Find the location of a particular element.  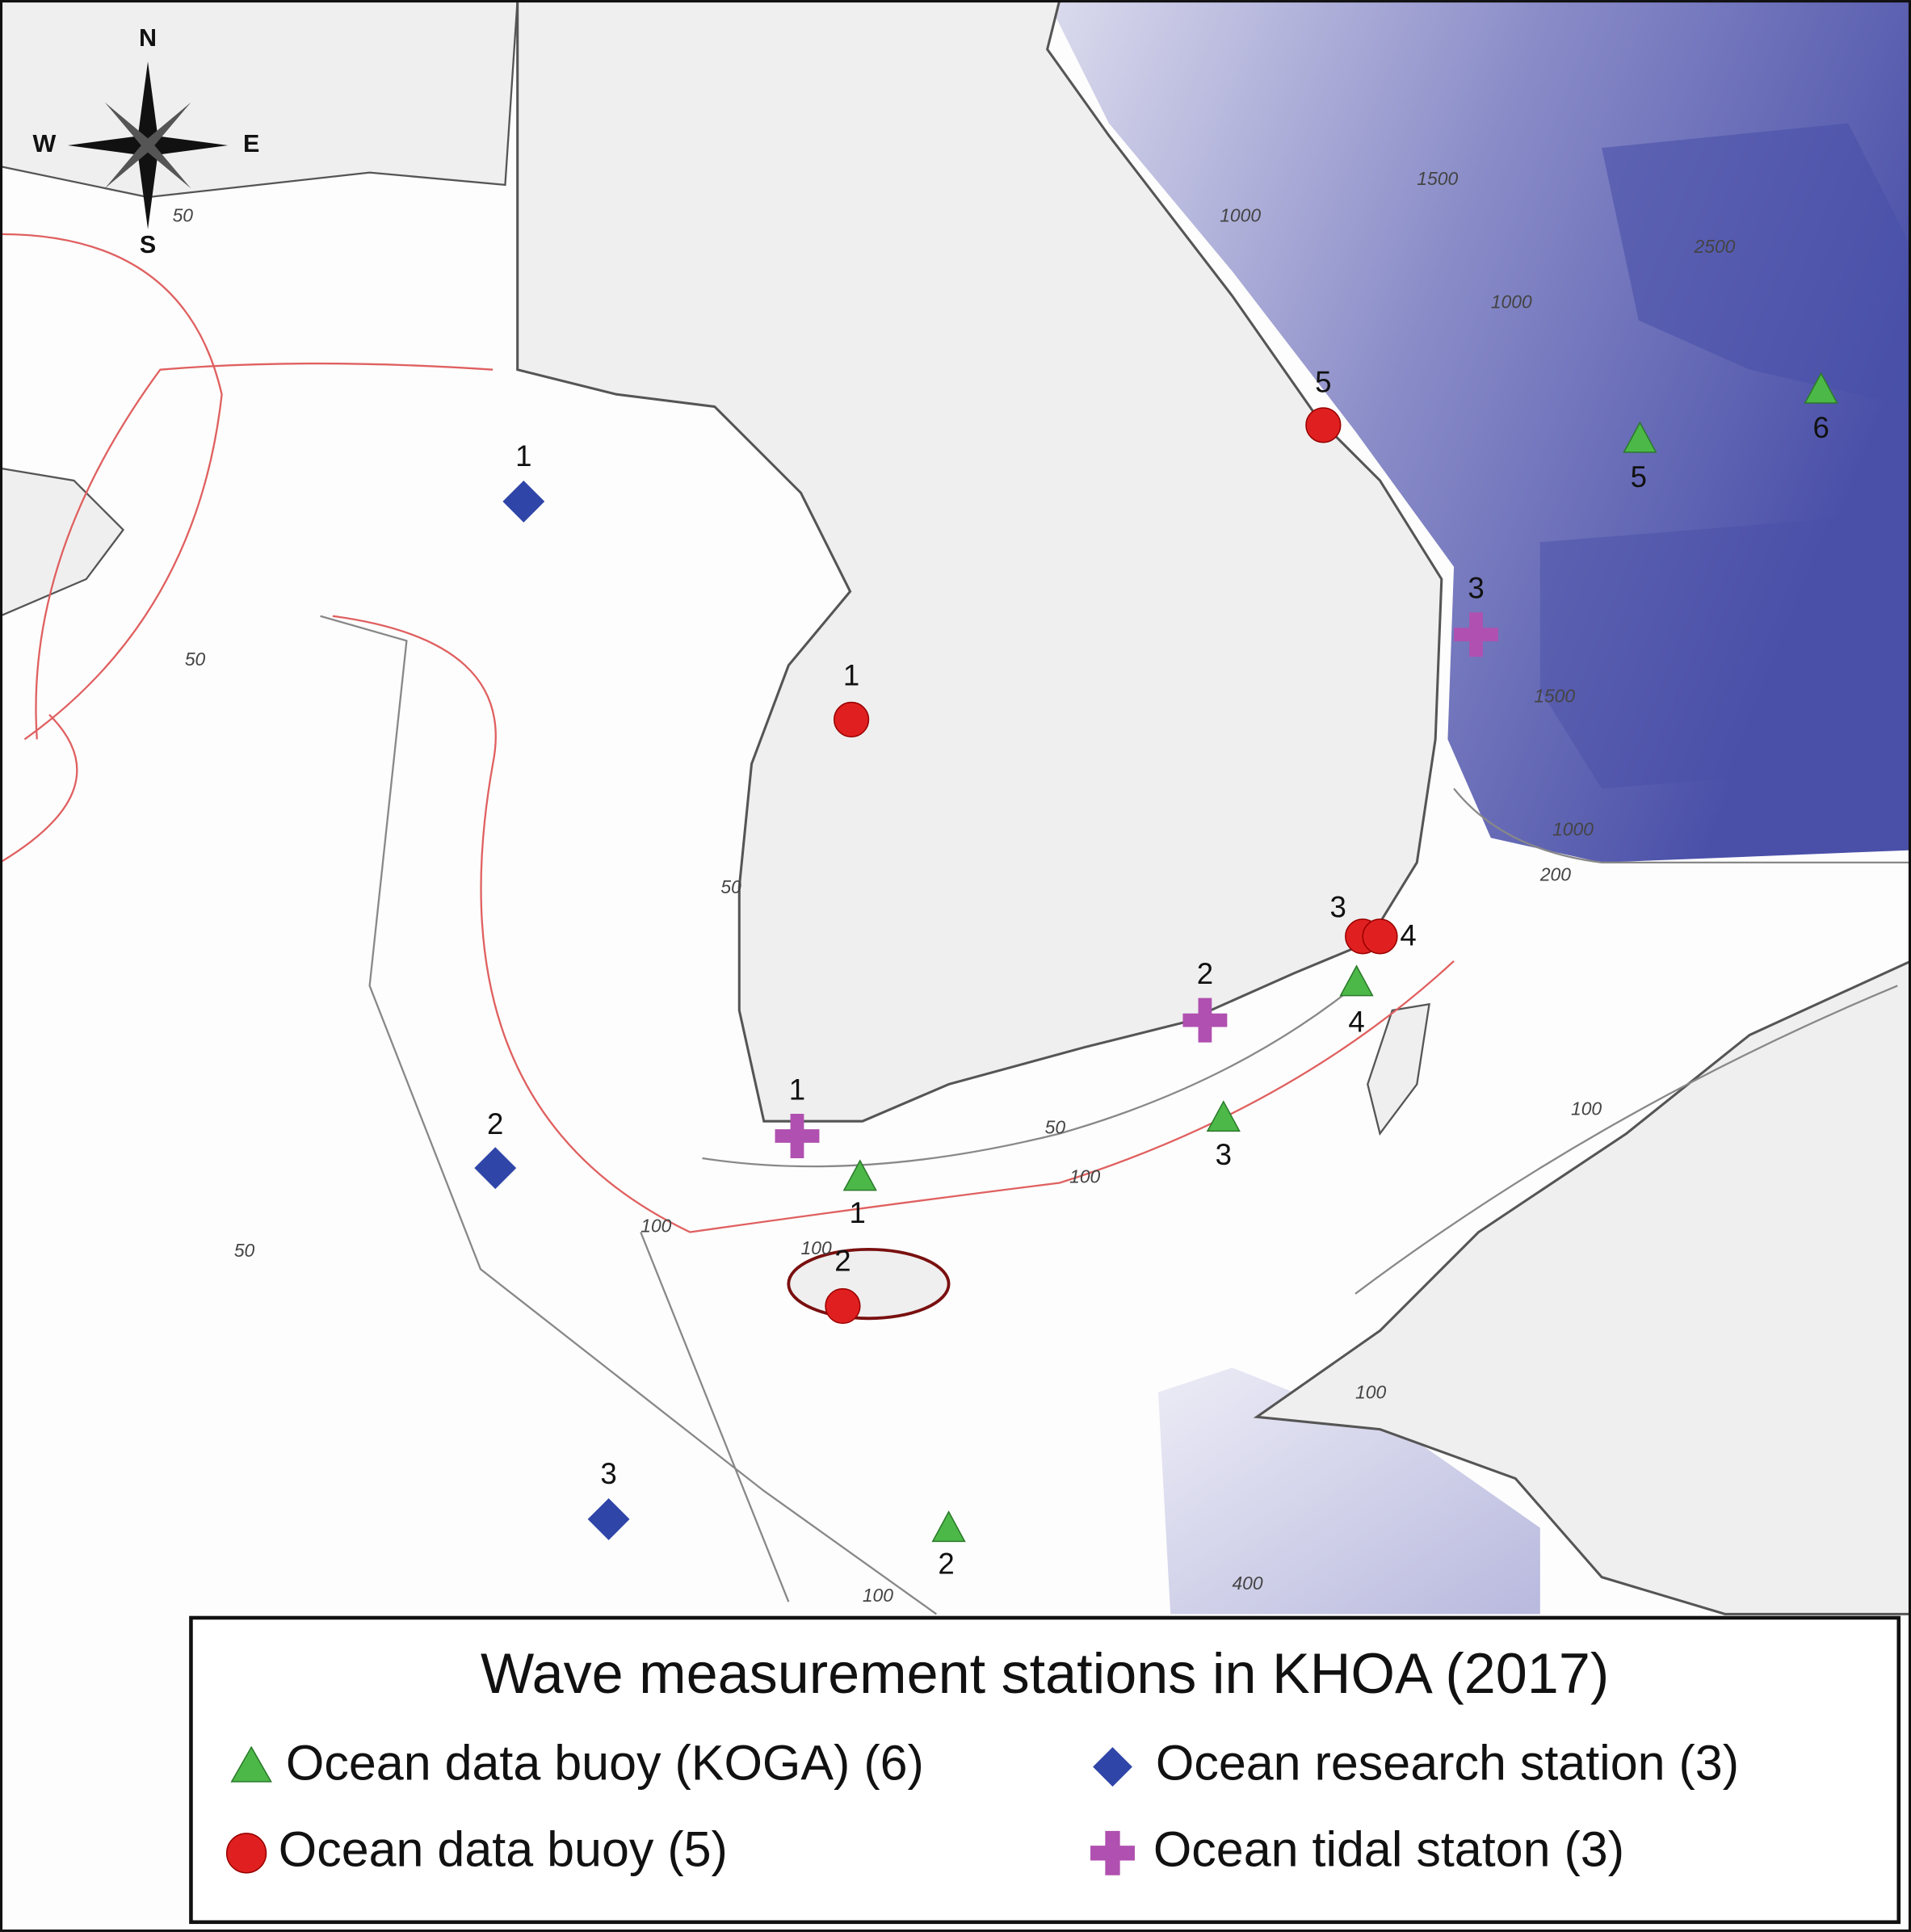

land-peninsula is located at coordinates (62, 543).